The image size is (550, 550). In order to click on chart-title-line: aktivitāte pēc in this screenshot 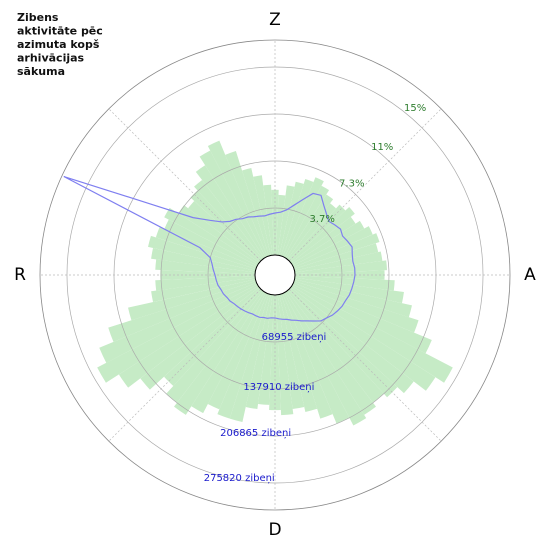, I will do `click(60, 31)`.